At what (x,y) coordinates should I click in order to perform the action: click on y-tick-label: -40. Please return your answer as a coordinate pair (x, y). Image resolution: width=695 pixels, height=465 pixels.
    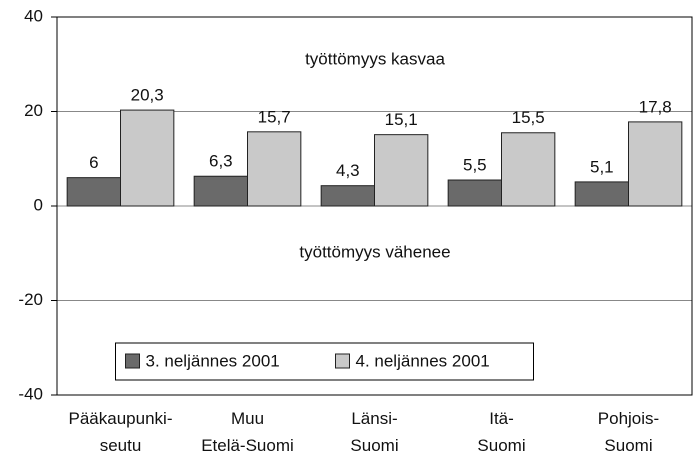
    Looking at the image, I should click on (30, 393).